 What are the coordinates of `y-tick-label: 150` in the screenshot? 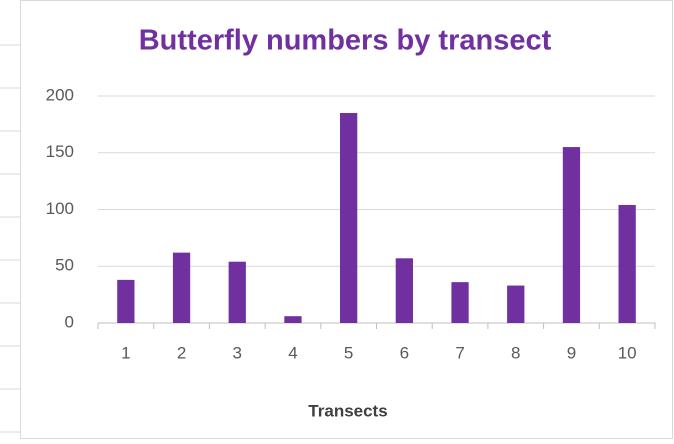 It's located at (60, 151).